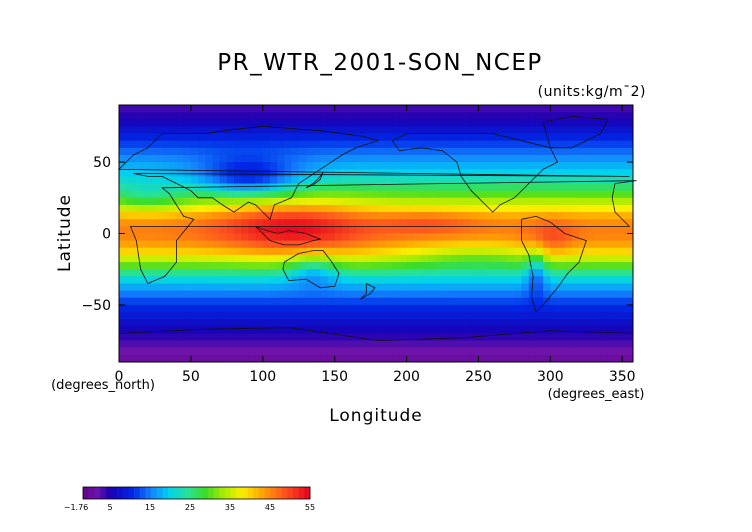  Describe the element at coordinates (233, 493) in the screenshot. I see `colorbar-bin` at that location.